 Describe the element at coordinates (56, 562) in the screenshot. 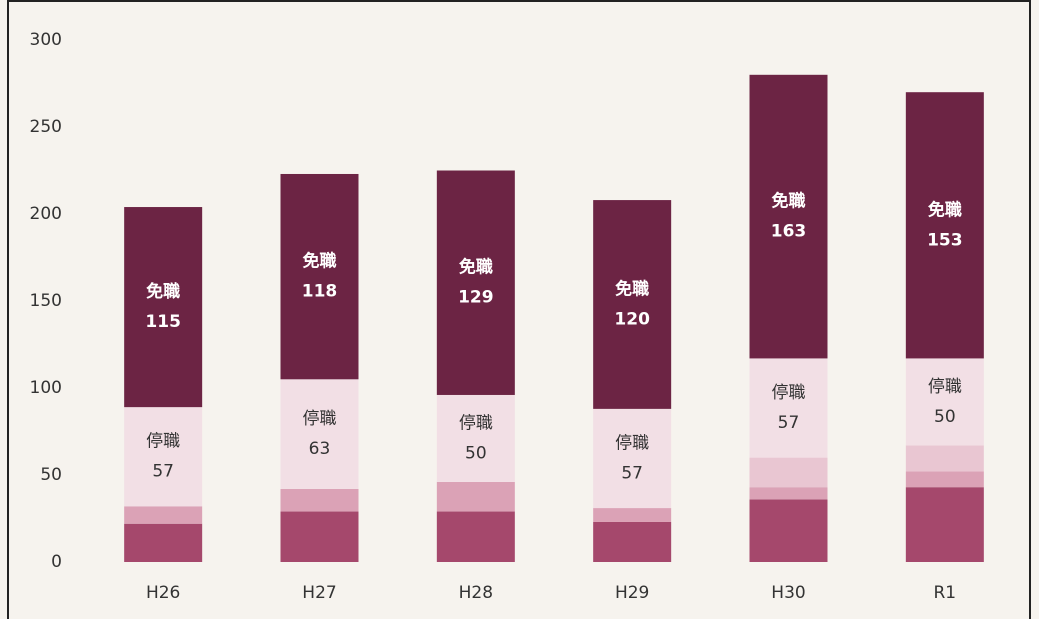

I see `y-tick-label: 0` at that location.